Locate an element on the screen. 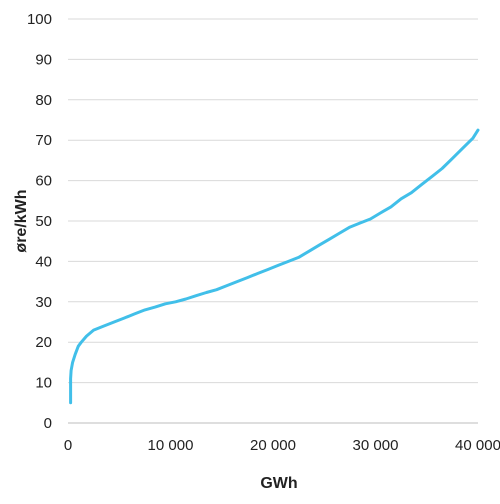 The width and height of the screenshot is (500, 504). x-axis-ticks: 0 10 000 20 000 30 000 40 000 is located at coordinates (282, 445).